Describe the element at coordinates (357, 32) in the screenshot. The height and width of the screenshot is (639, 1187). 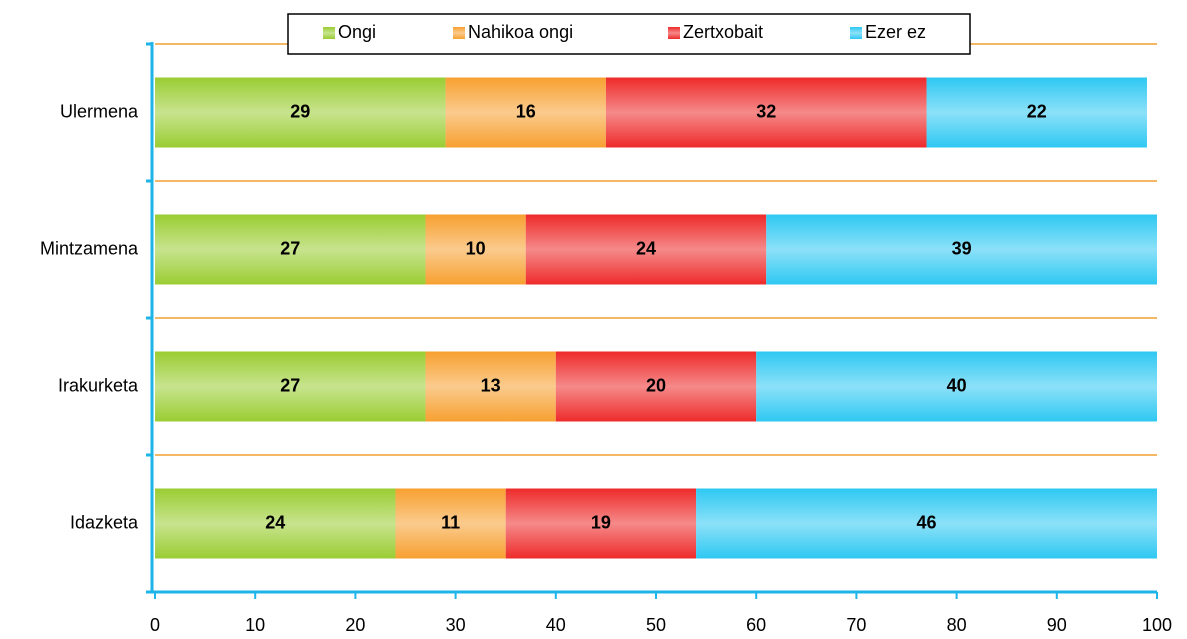
I see `legend-label: Ongi` at that location.